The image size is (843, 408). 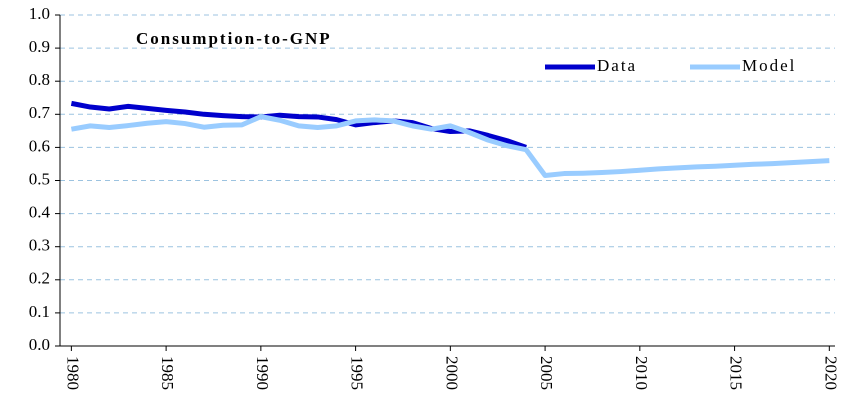 What do you see at coordinates (451, 373) in the screenshot?
I see `x-tick-label: 2000` at bounding box center [451, 373].